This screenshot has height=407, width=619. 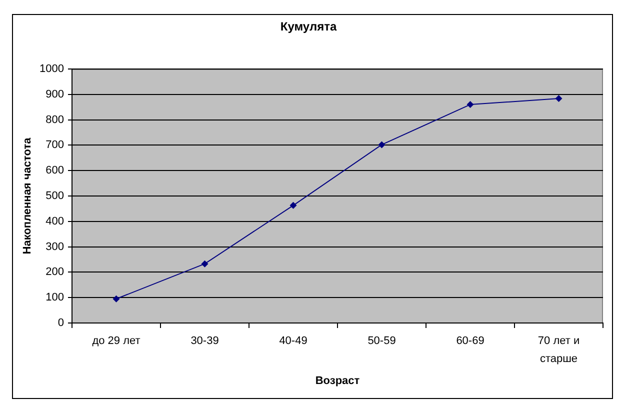 I want to click on x-tick-label: 50-59, so click(x=382, y=341).